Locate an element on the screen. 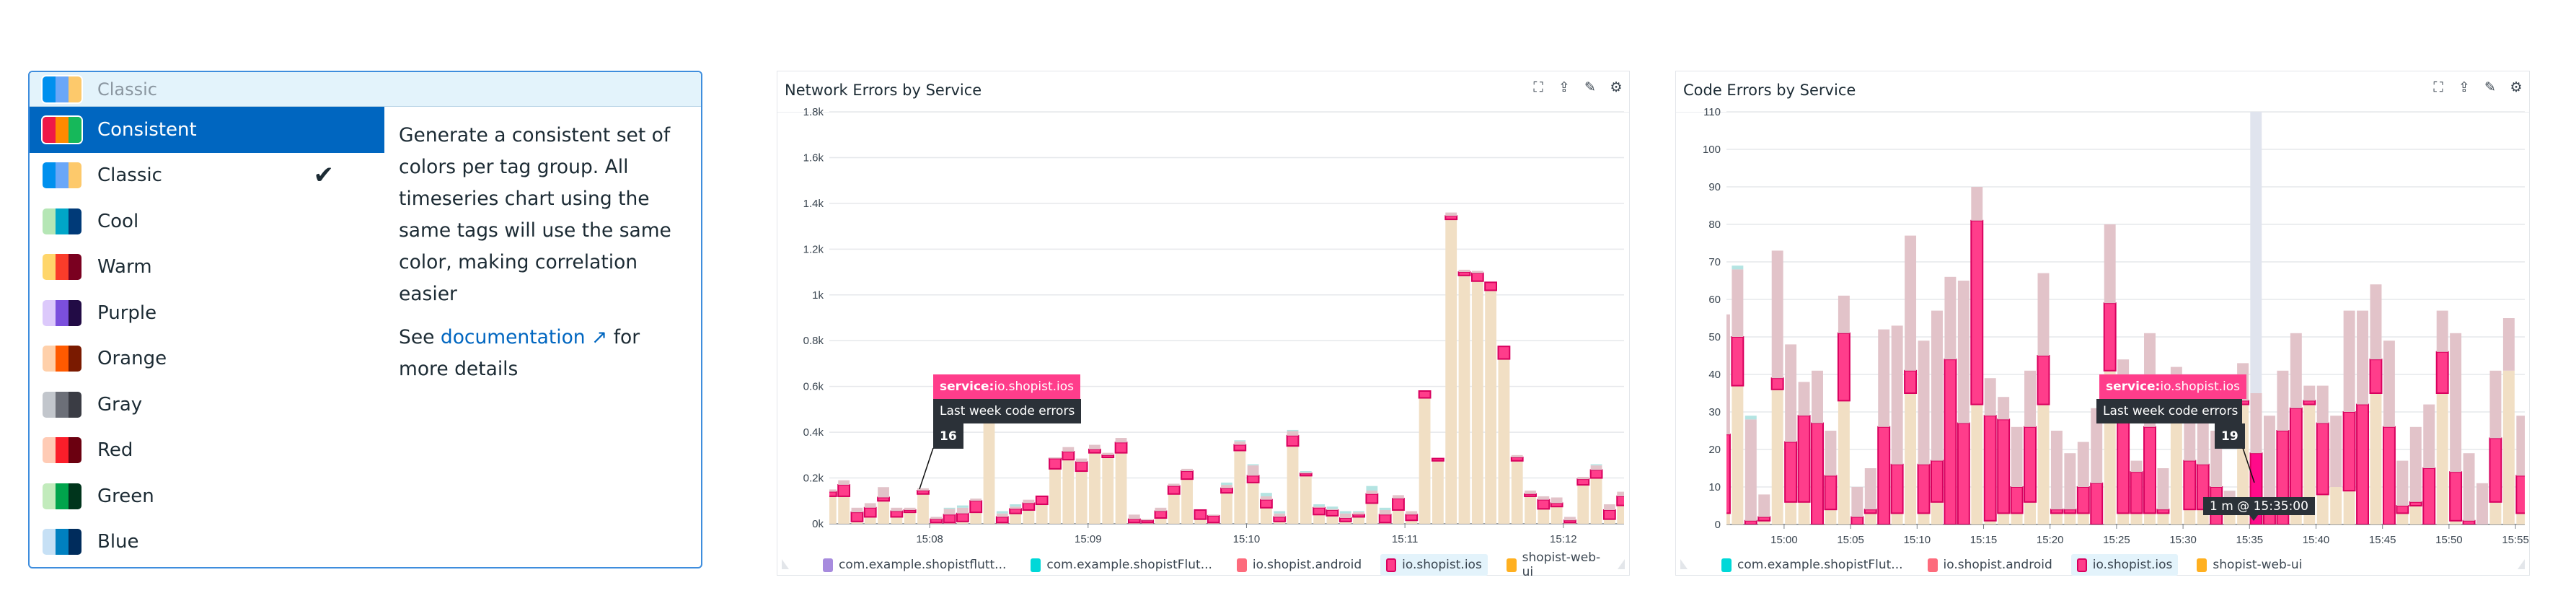  y-tick-label: 30 is located at coordinates (1714, 412).